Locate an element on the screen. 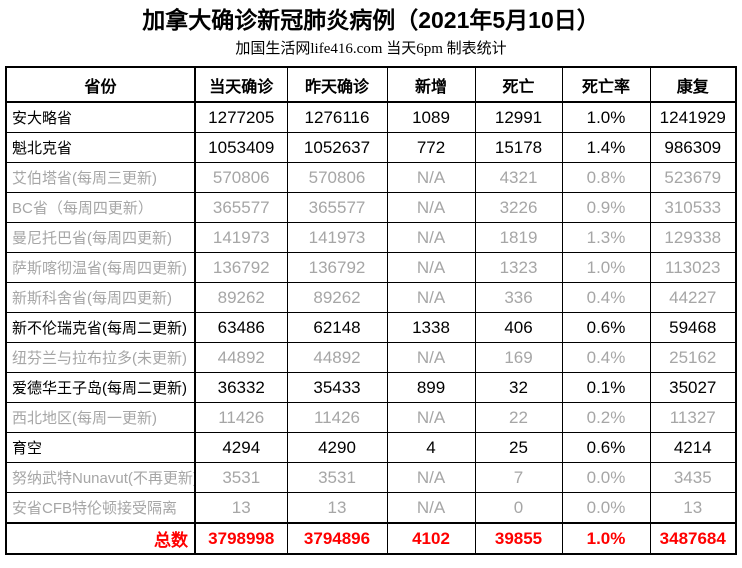 The height and width of the screenshot is (568, 742). value-cell: 1819 is located at coordinates (518, 237).